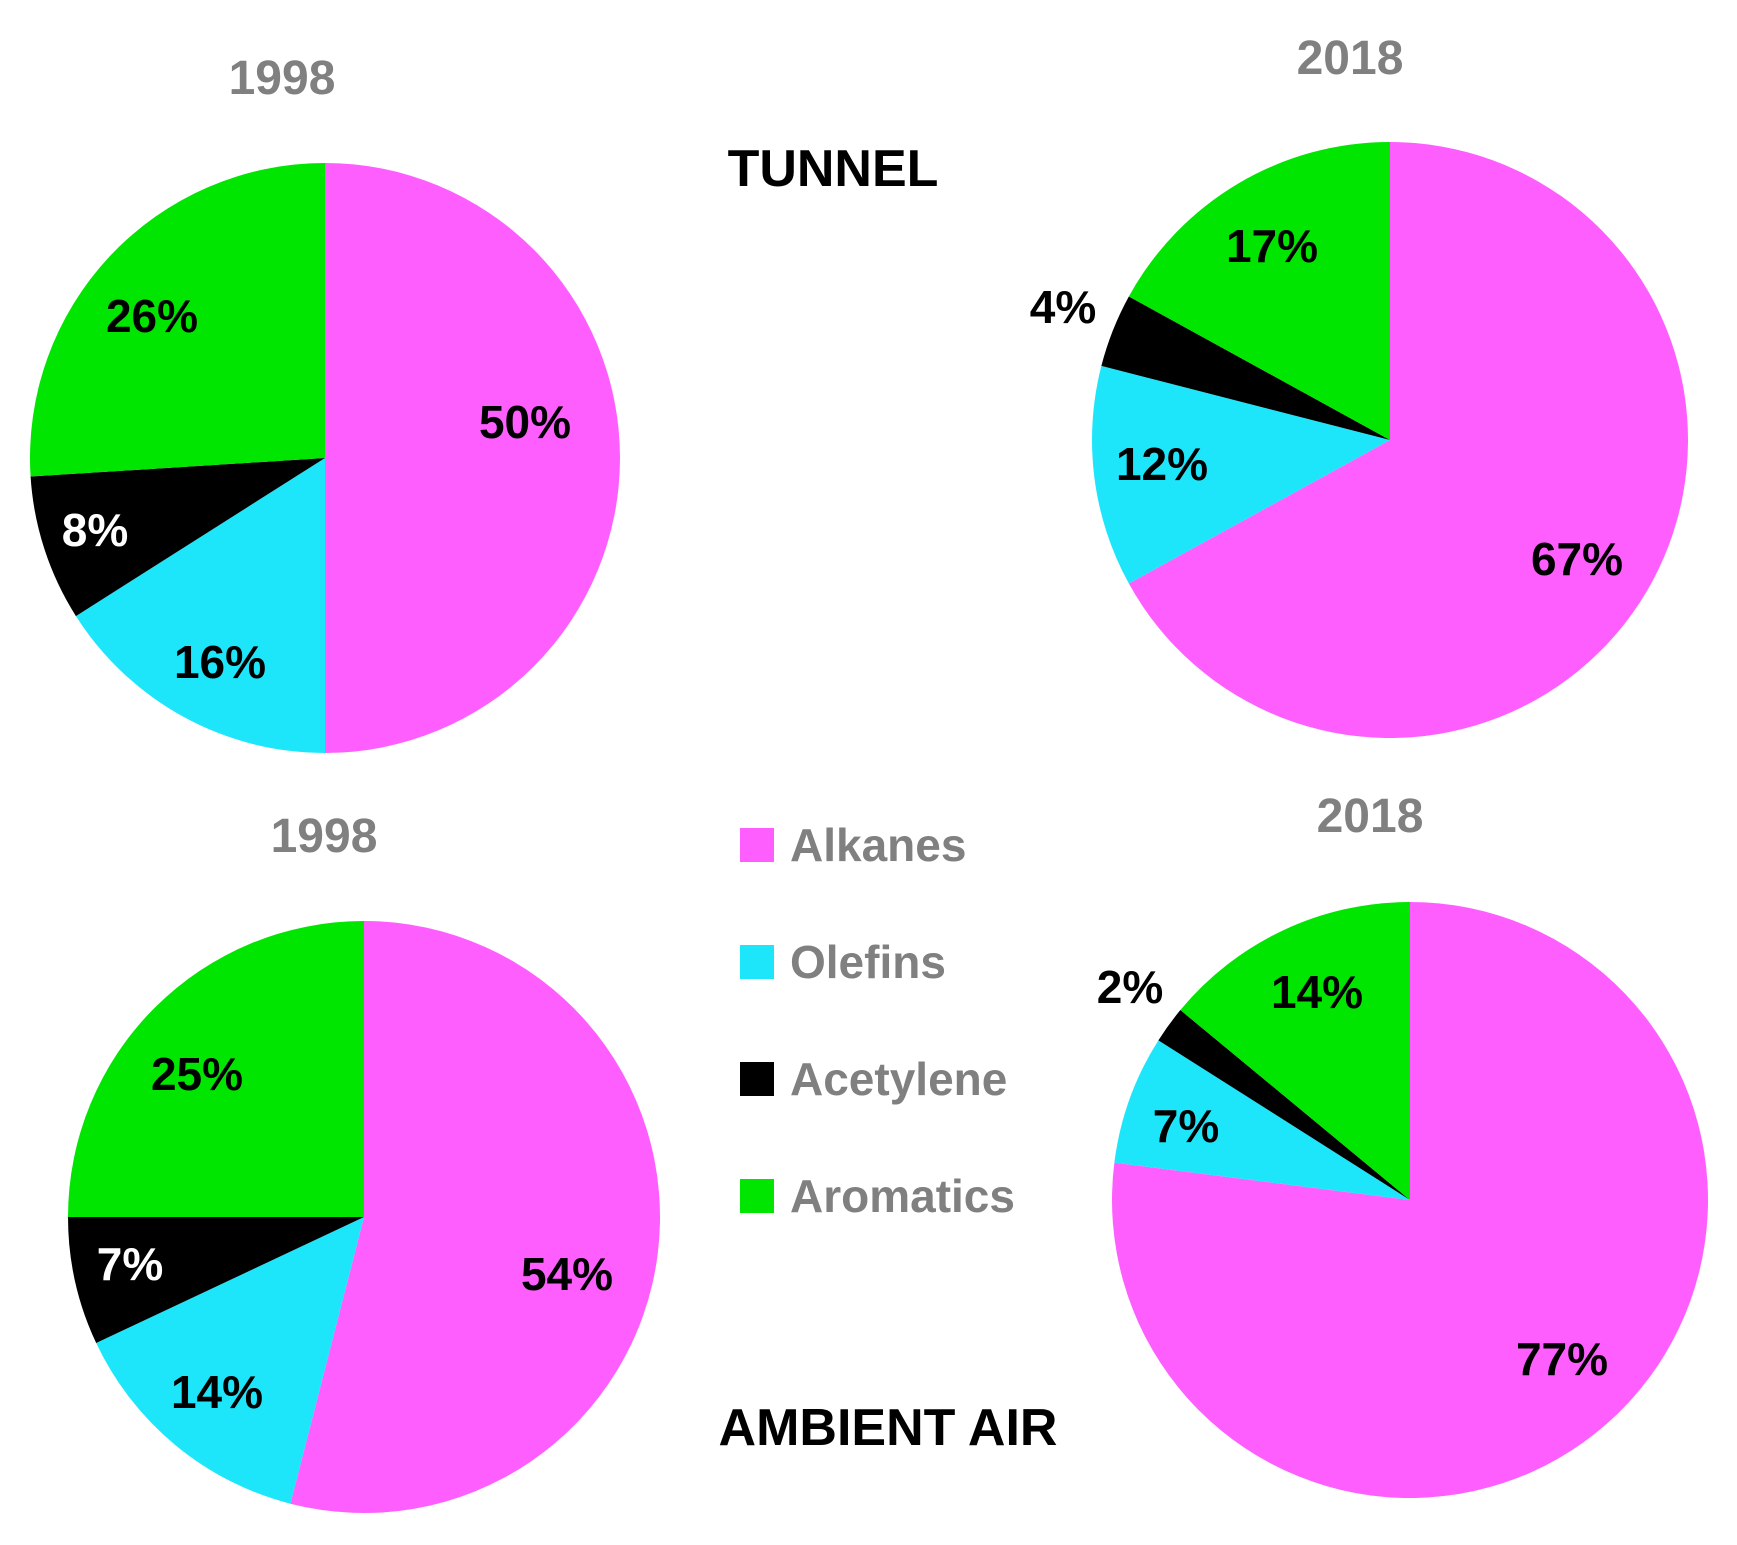 The height and width of the screenshot is (1545, 1737). I want to click on legend-item-acetylene: Acetylene, so click(873, 1079).